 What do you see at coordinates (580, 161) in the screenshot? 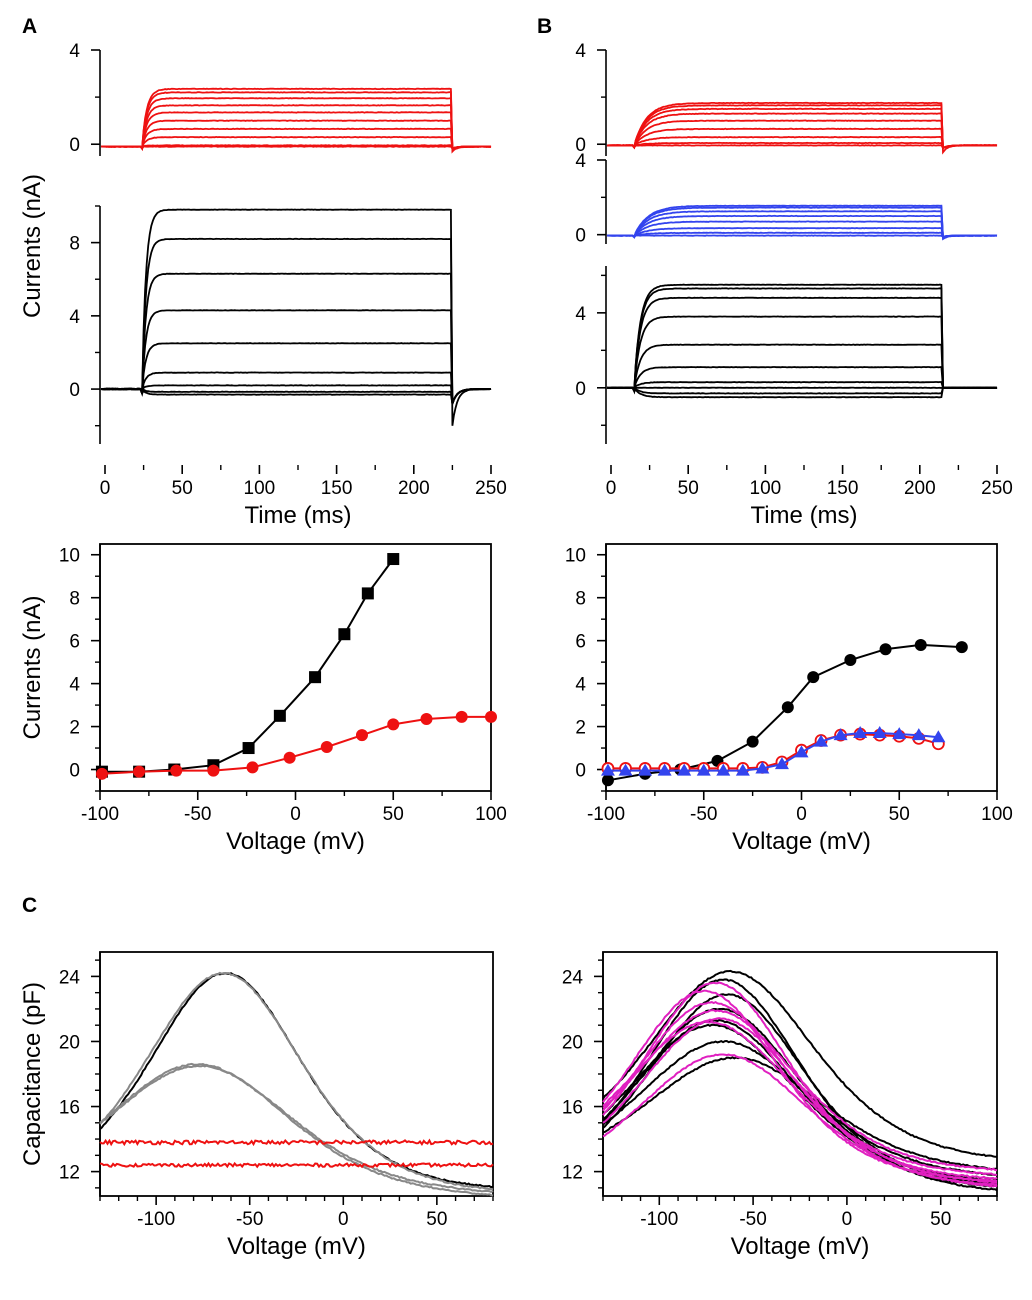
I see `y-axis-blue-tick-label: 4` at bounding box center [580, 161].